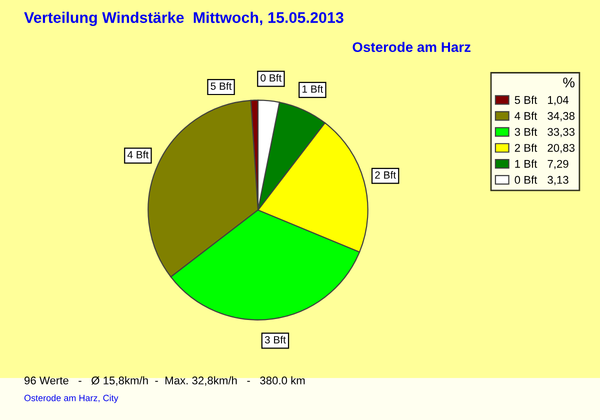 This screenshot has height=420, width=600. Describe the element at coordinates (271, 78) in the screenshot. I see `slice-label: 0 Bft` at that location.